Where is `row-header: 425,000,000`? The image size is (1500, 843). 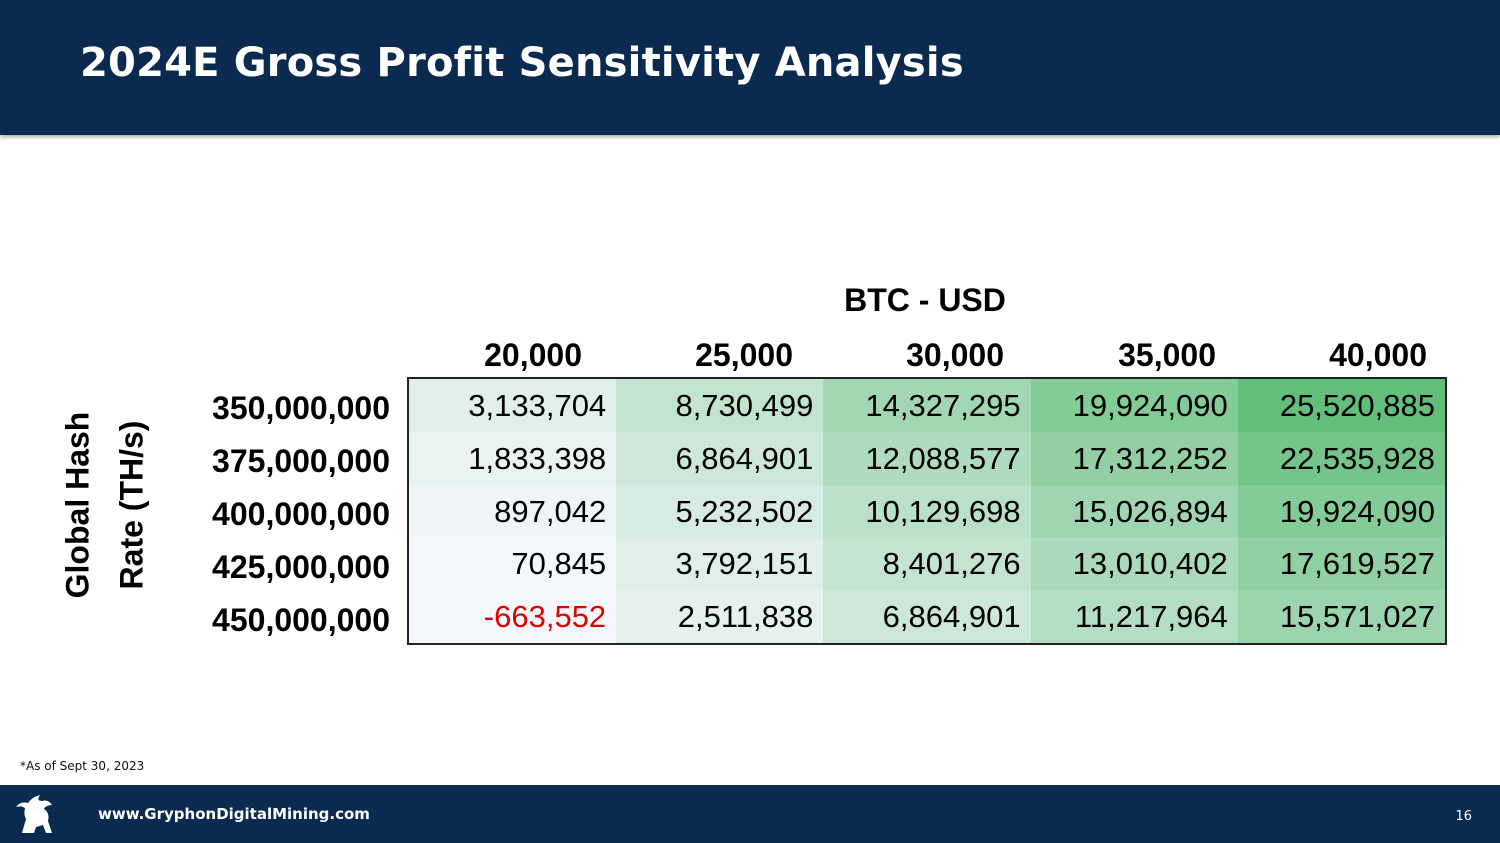
row-header: 425,000,000 is located at coordinates (301, 567).